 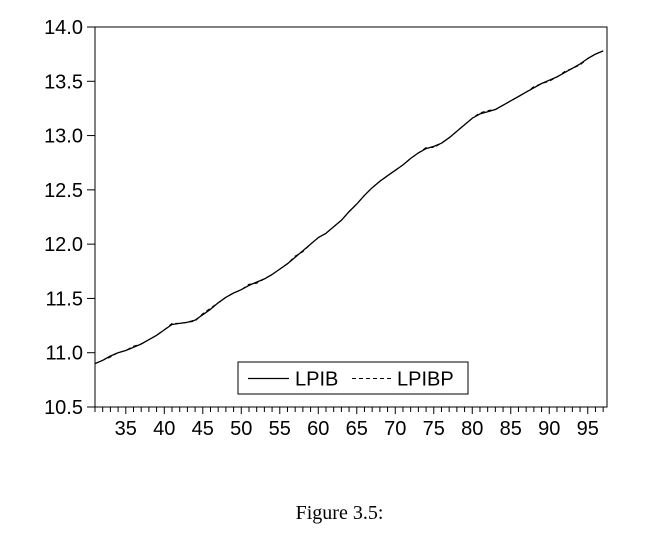 I want to click on y-tick-label: 11.5, so click(x=64, y=299).